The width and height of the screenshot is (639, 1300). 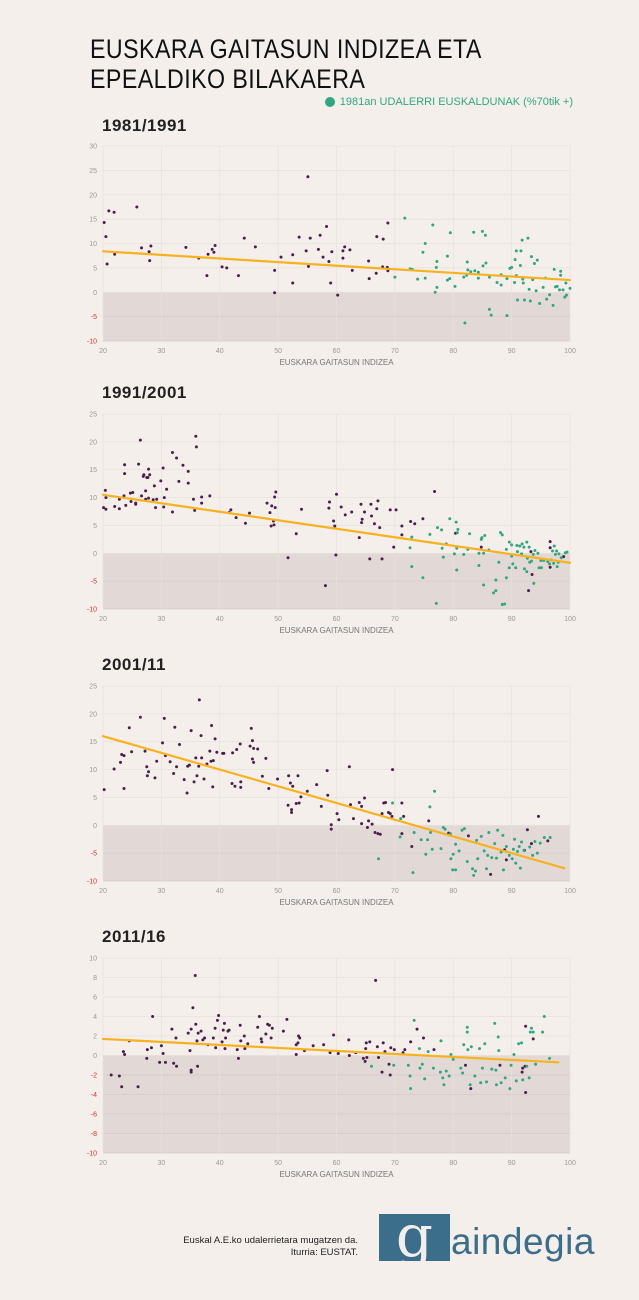 What do you see at coordinates (487, 1237) in the screenshot?
I see `gaindegia-logo: g aindegia` at bounding box center [487, 1237].